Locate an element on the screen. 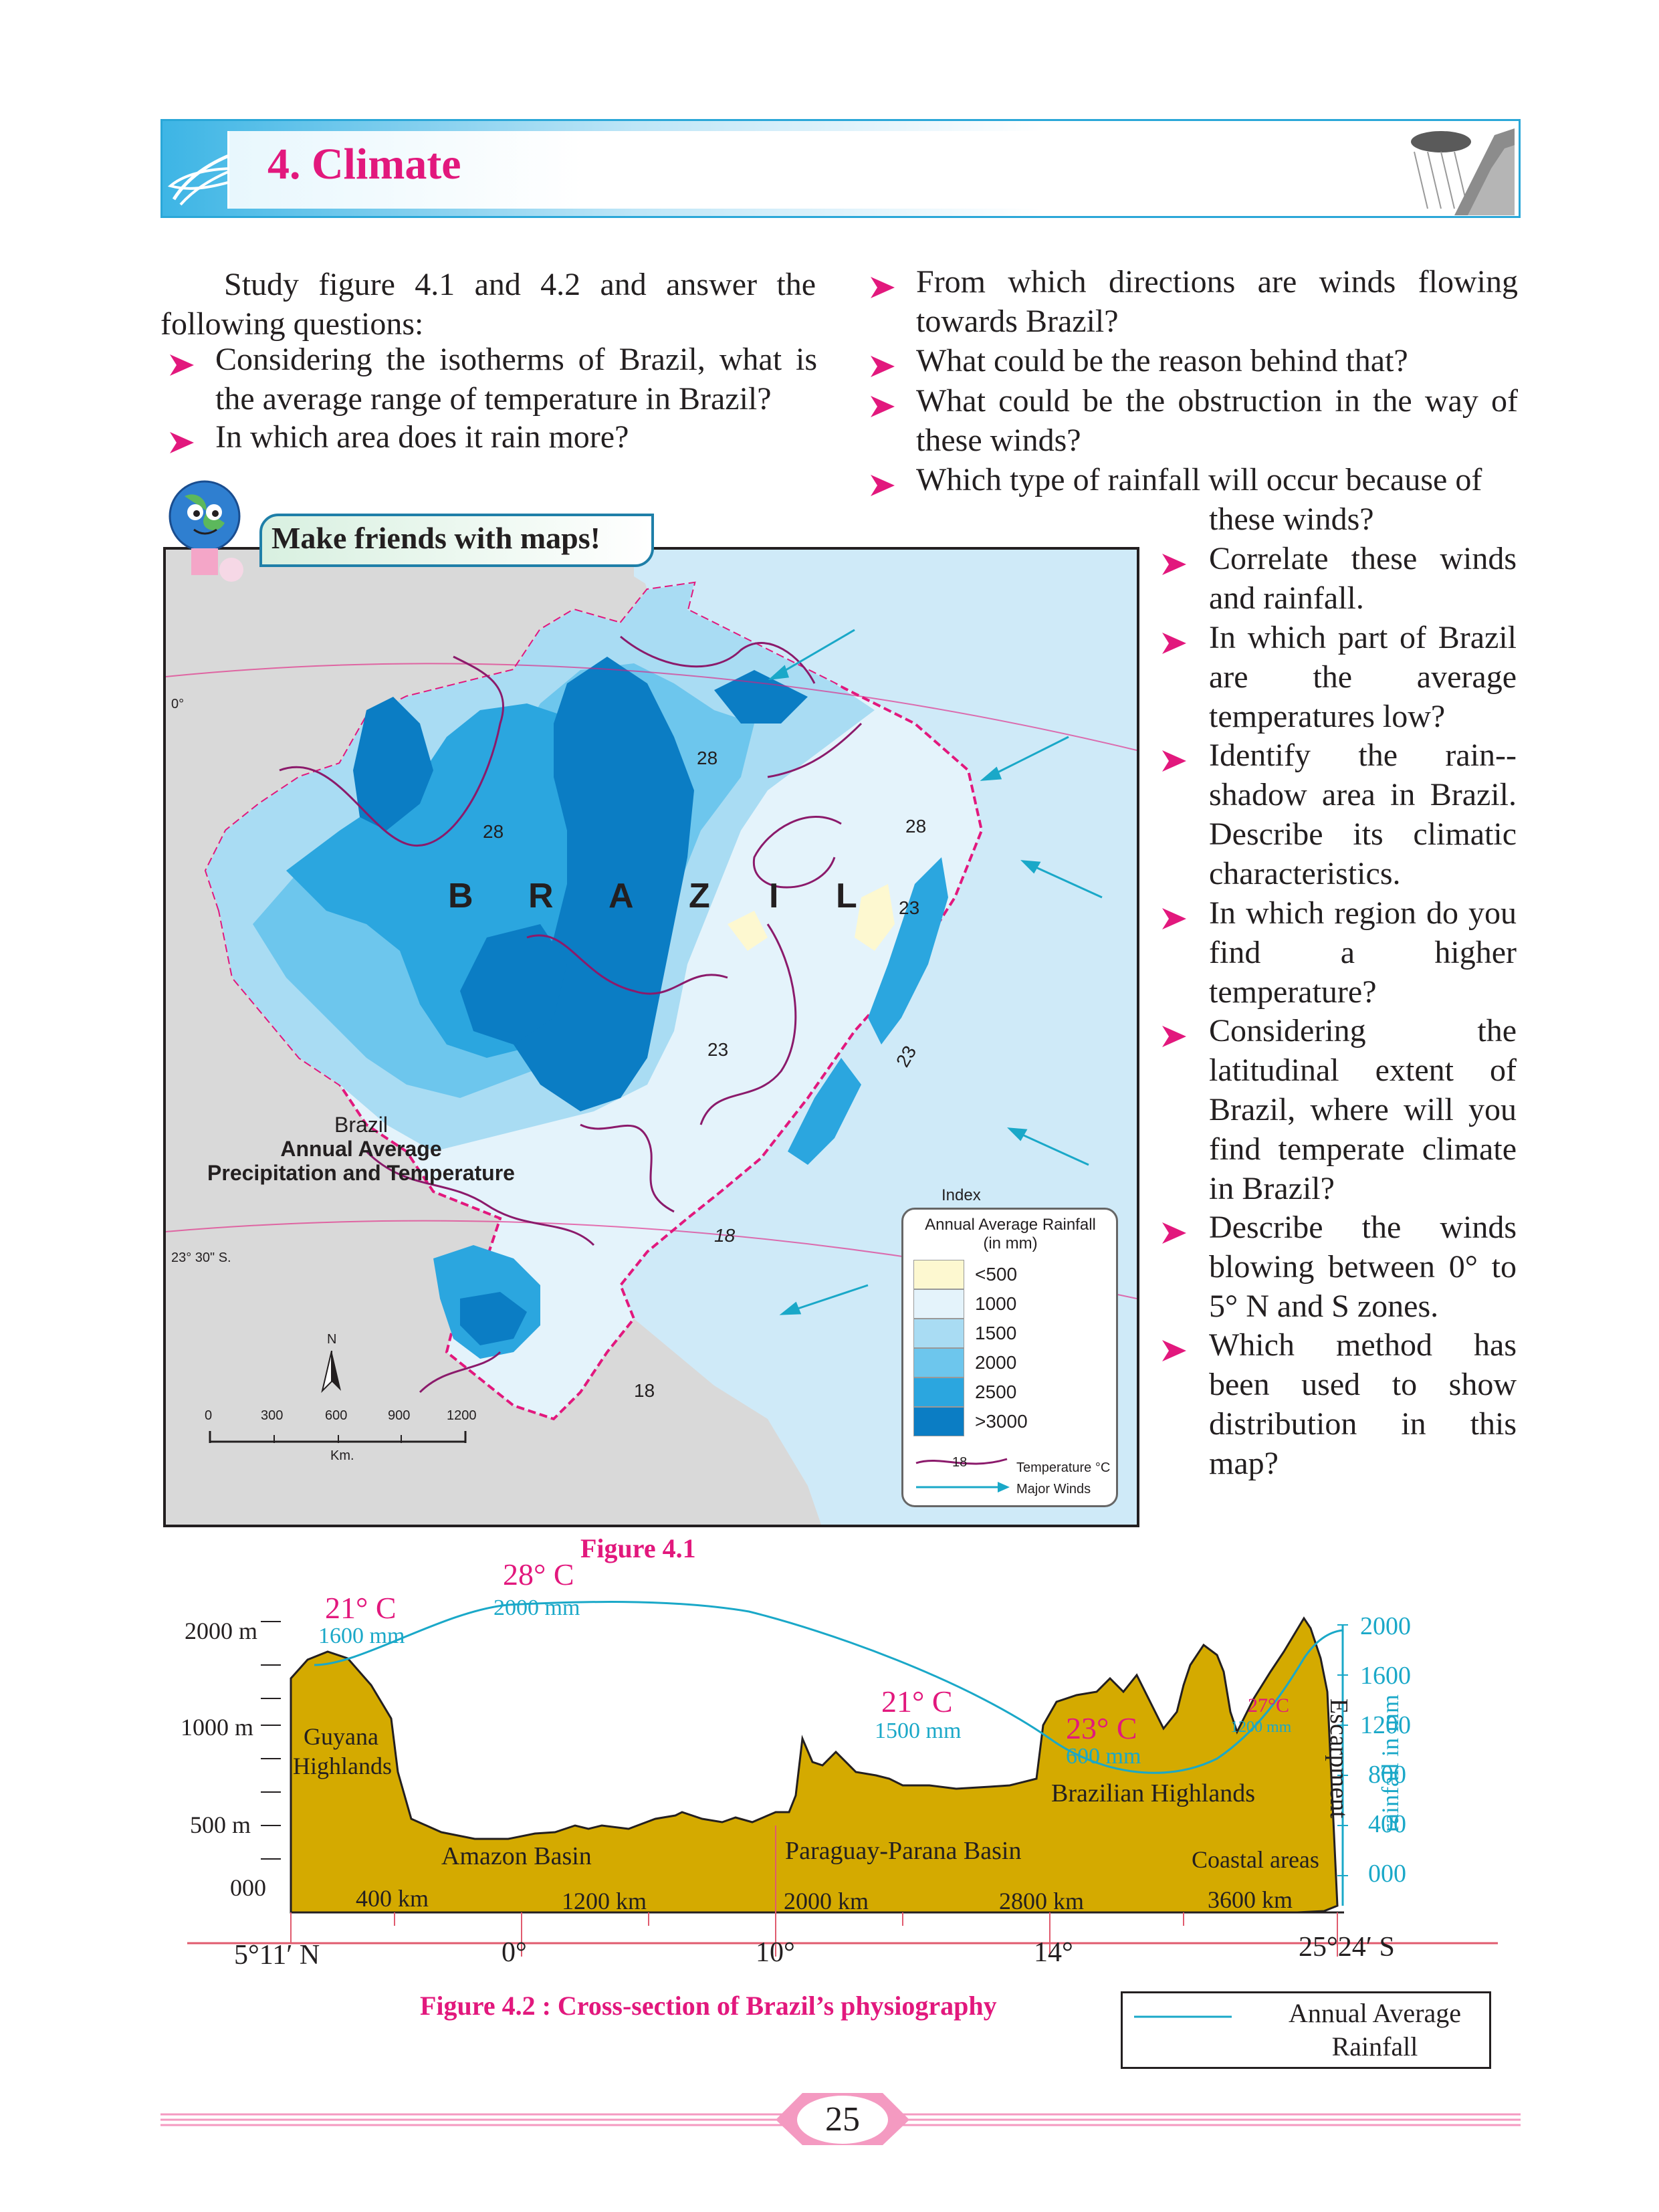 This screenshot has height=2212, width=1659. legend-class-item: 2000 is located at coordinates (1013, 1362).